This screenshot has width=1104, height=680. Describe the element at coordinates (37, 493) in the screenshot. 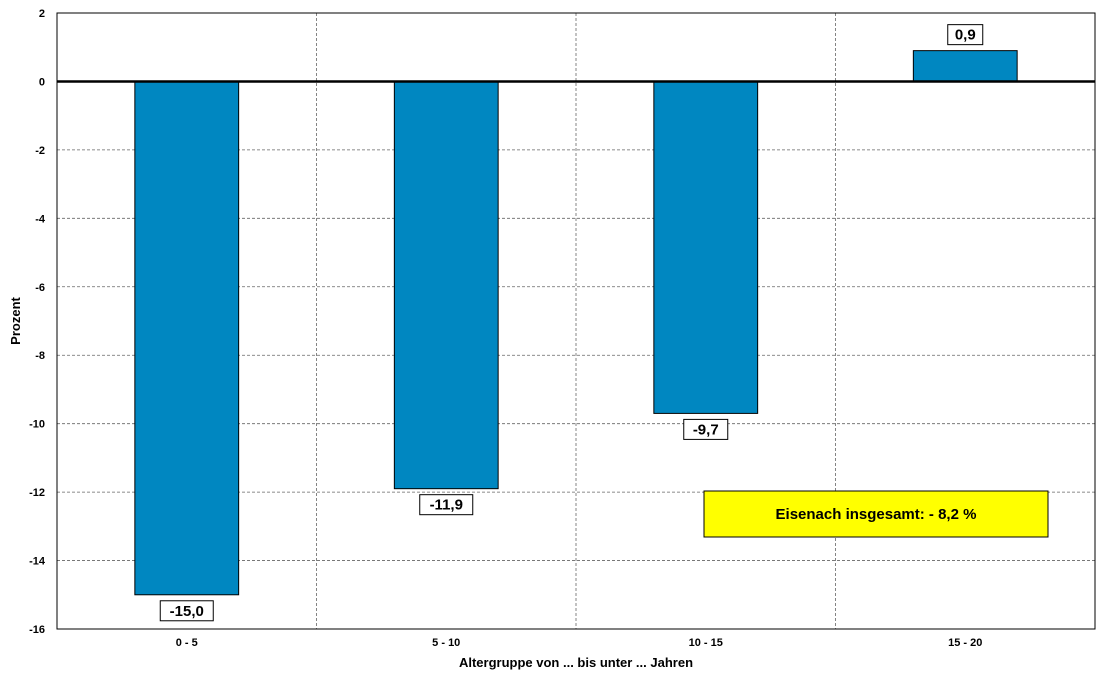

I see `y-tick-label: -12` at that location.